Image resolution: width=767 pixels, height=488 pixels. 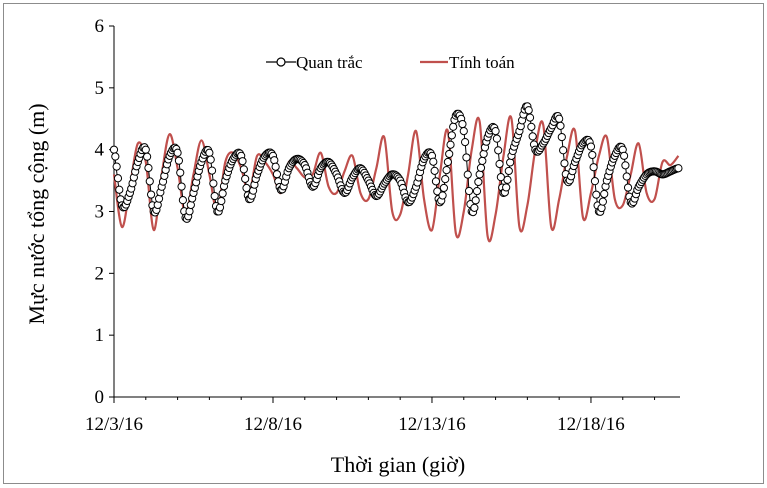 What do you see at coordinates (100, 397) in the screenshot?
I see `y-tick-label: 0` at bounding box center [100, 397].